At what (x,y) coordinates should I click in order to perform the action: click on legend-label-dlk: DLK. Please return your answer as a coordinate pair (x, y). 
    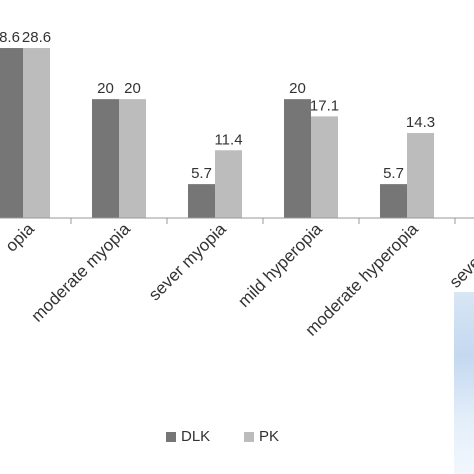
    Looking at the image, I should click on (195, 436).